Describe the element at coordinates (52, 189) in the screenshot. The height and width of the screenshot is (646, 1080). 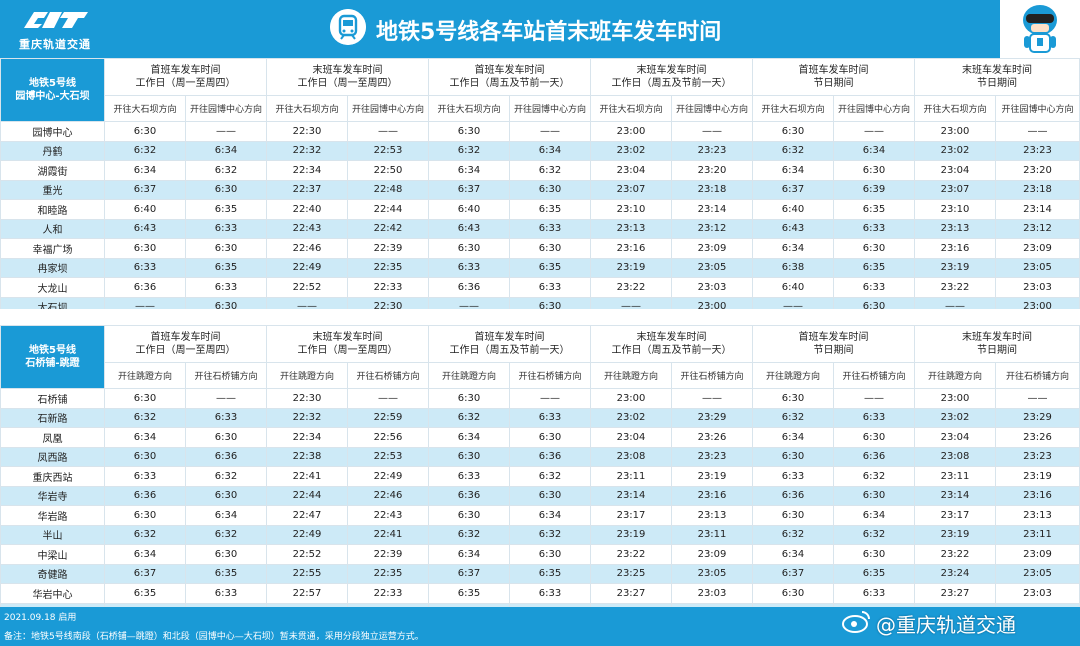
I see `station-name: 重光` at that location.